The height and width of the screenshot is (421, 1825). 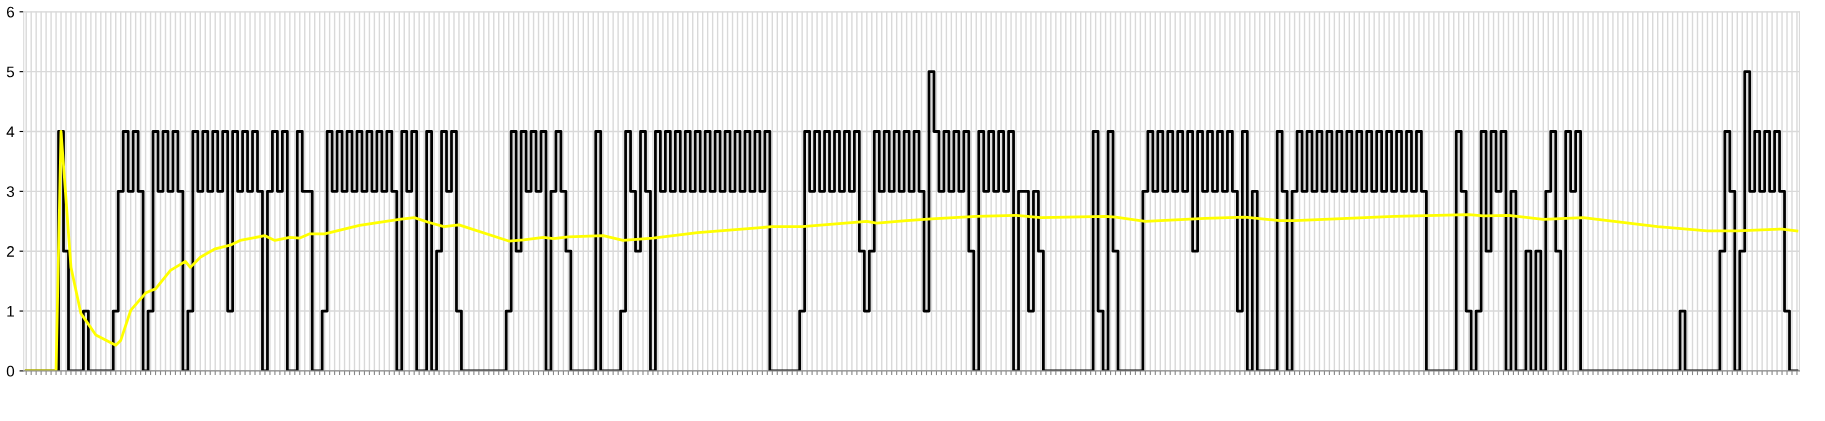 I want to click on y-tick-label: 6, so click(x=10, y=12).